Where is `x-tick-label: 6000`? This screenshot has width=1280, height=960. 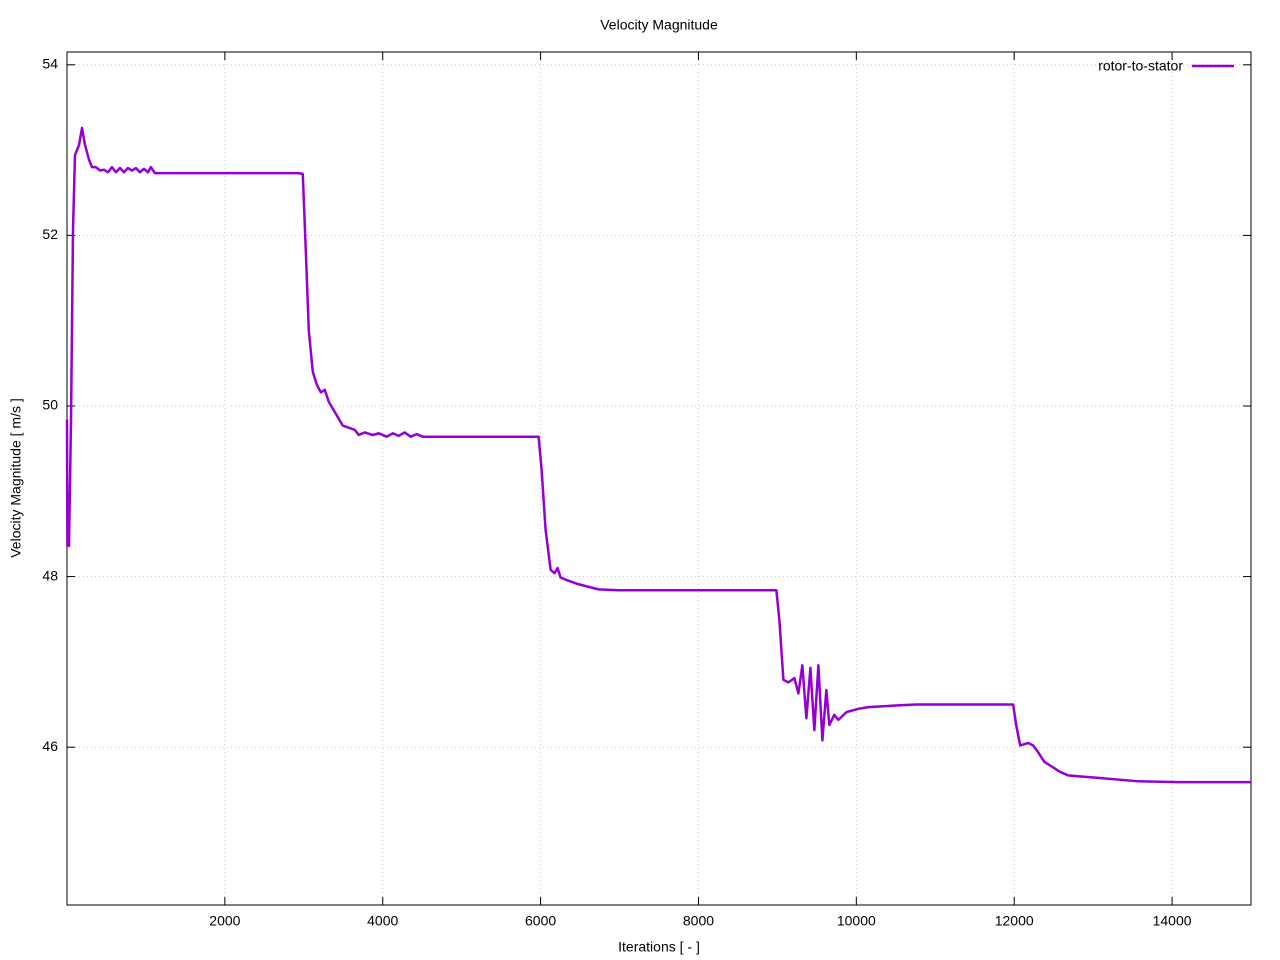
x-tick-label: 6000 is located at coordinates (540, 921).